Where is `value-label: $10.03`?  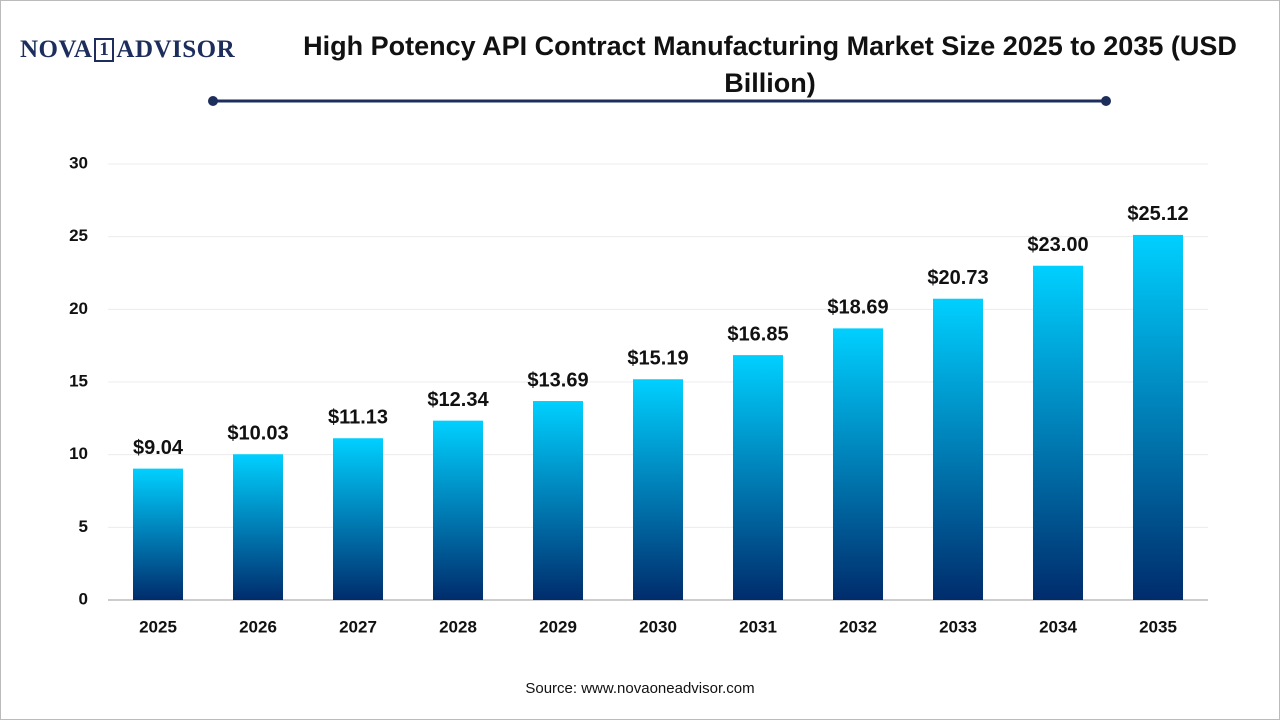 value-label: $10.03 is located at coordinates (257, 434).